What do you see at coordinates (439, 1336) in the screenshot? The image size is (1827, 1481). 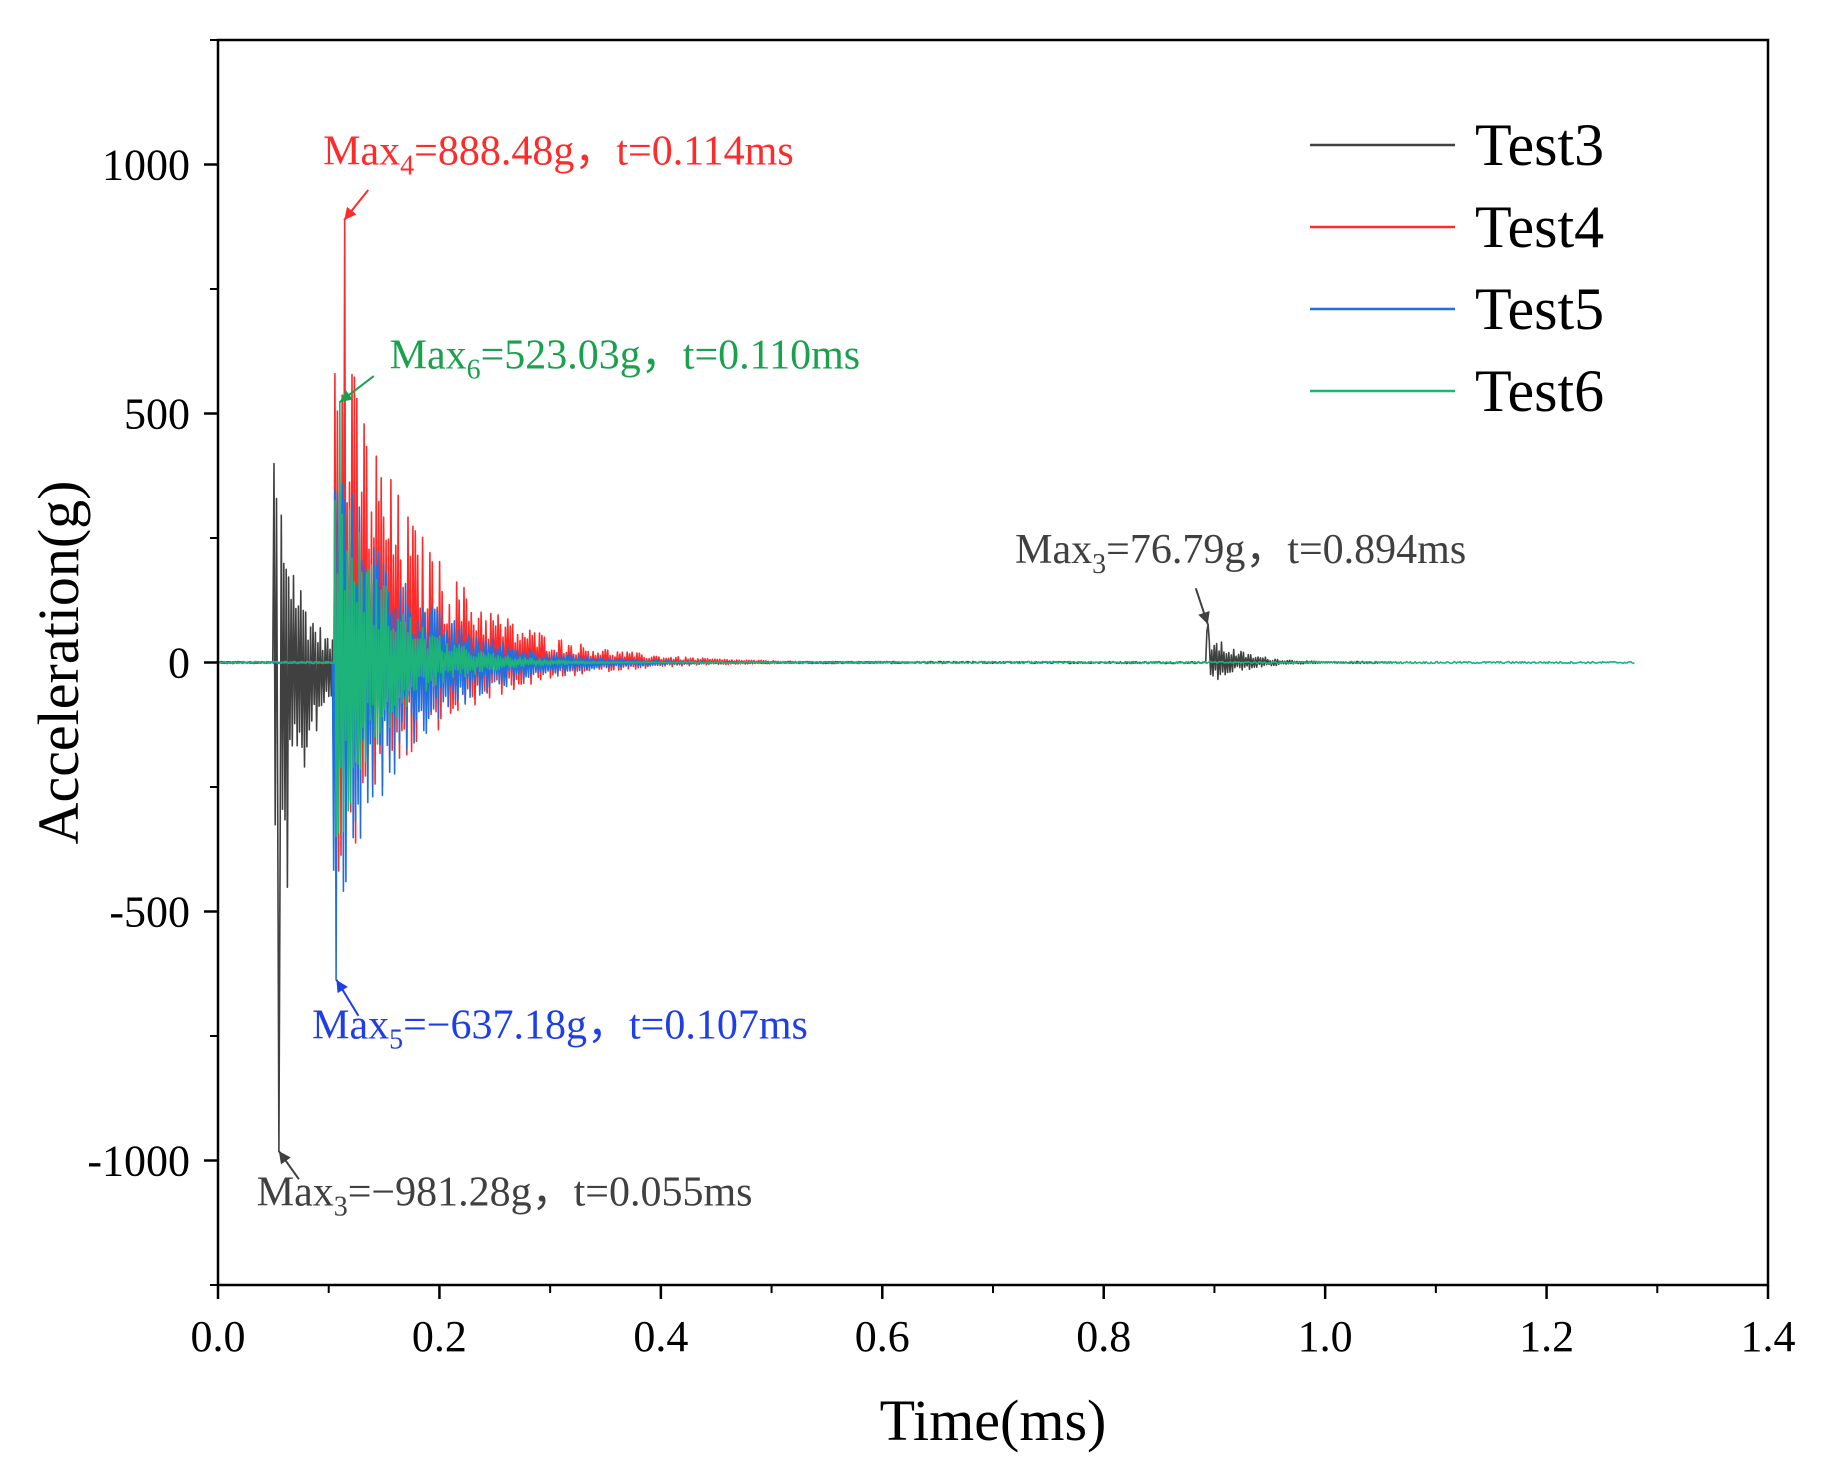 I see `x-tick-label: 0.2` at bounding box center [439, 1336].